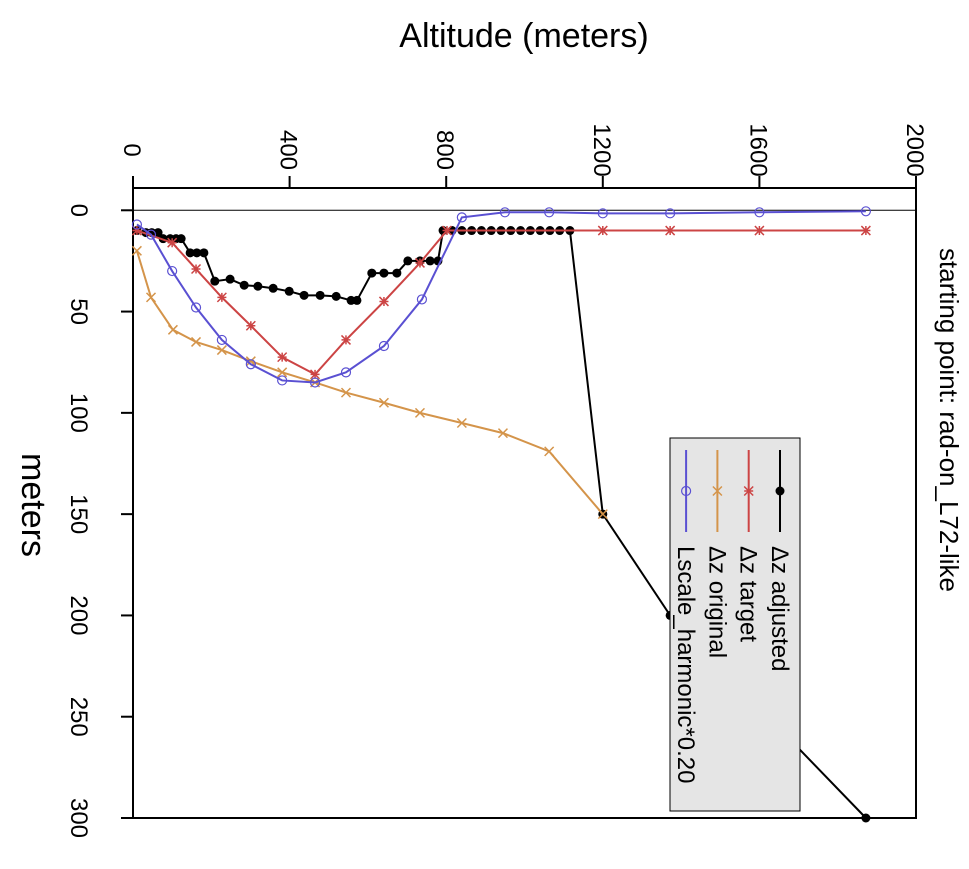  Describe the element at coordinates (685, 664) in the screenshot. I see `legend-label: Lscale_harmonic*0.20` at that location.